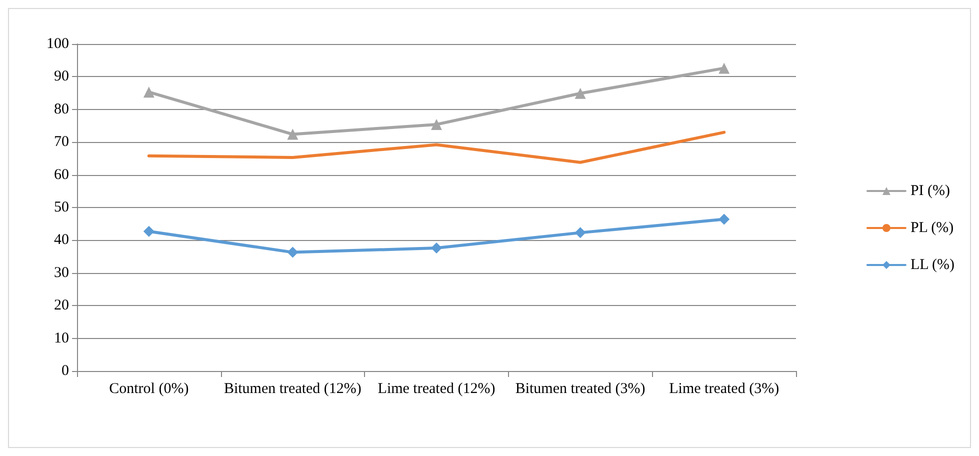 The height and width of the screenshot is (456, 979). What do you see at coordinates (932, 228) in the screenshot?
I see `legend-label: PL (%)` at bounding box center [932, 228].